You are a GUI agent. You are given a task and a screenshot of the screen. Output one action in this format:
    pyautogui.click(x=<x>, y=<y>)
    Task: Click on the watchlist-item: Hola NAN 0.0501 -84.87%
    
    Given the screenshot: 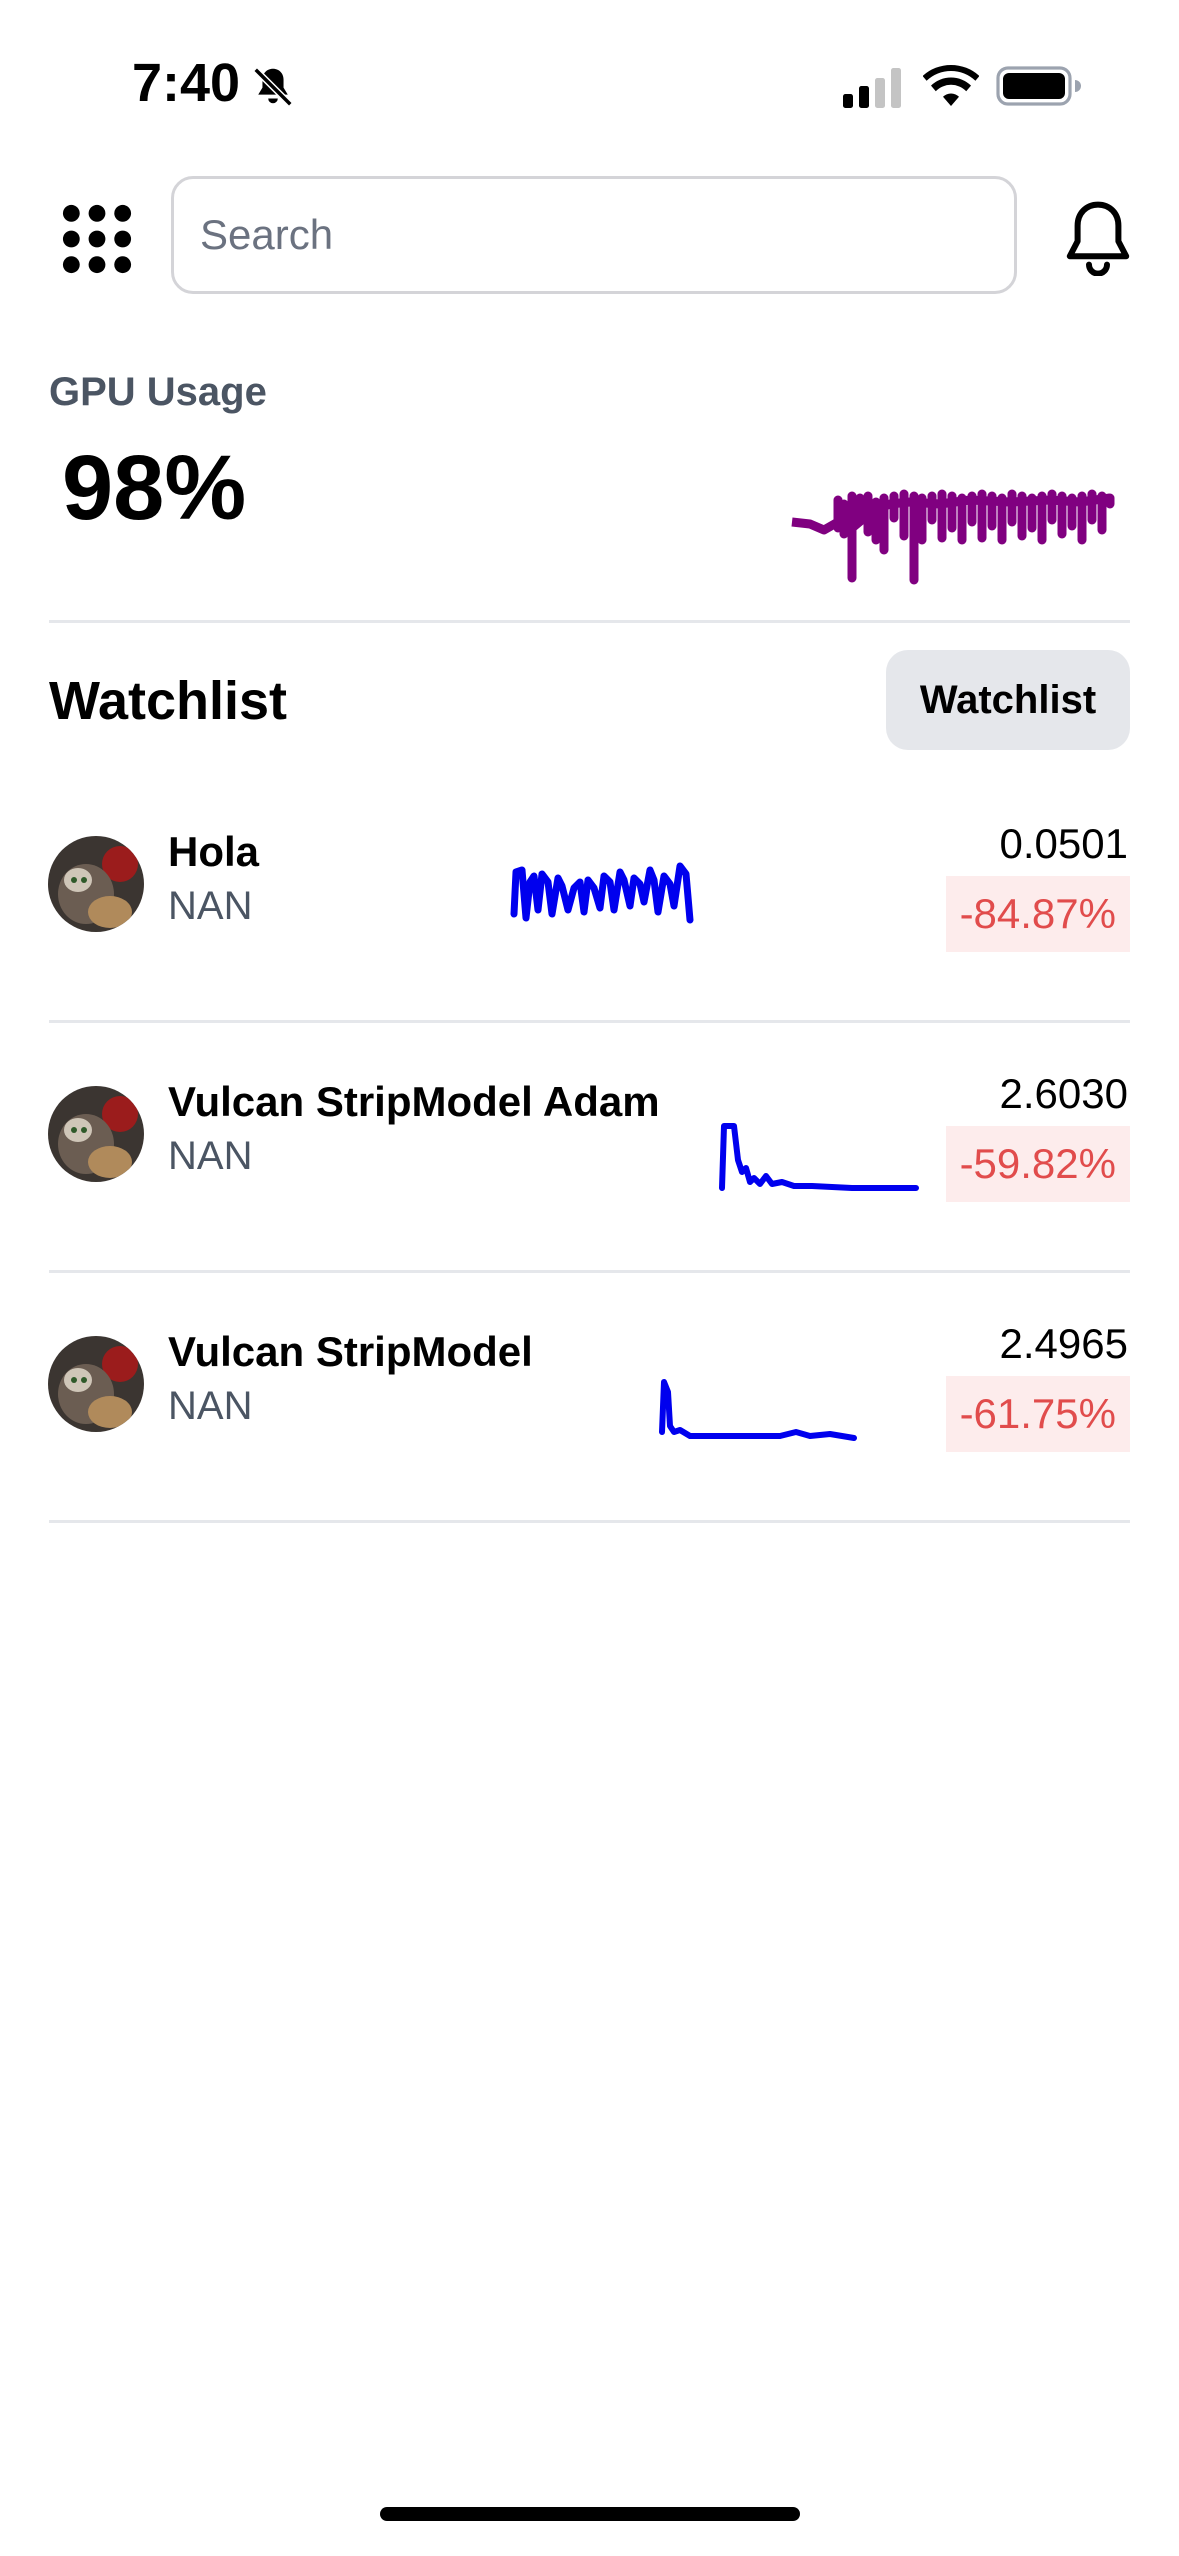 What is the action you would take?
    pyautogui.click(x=589, y=896)
    